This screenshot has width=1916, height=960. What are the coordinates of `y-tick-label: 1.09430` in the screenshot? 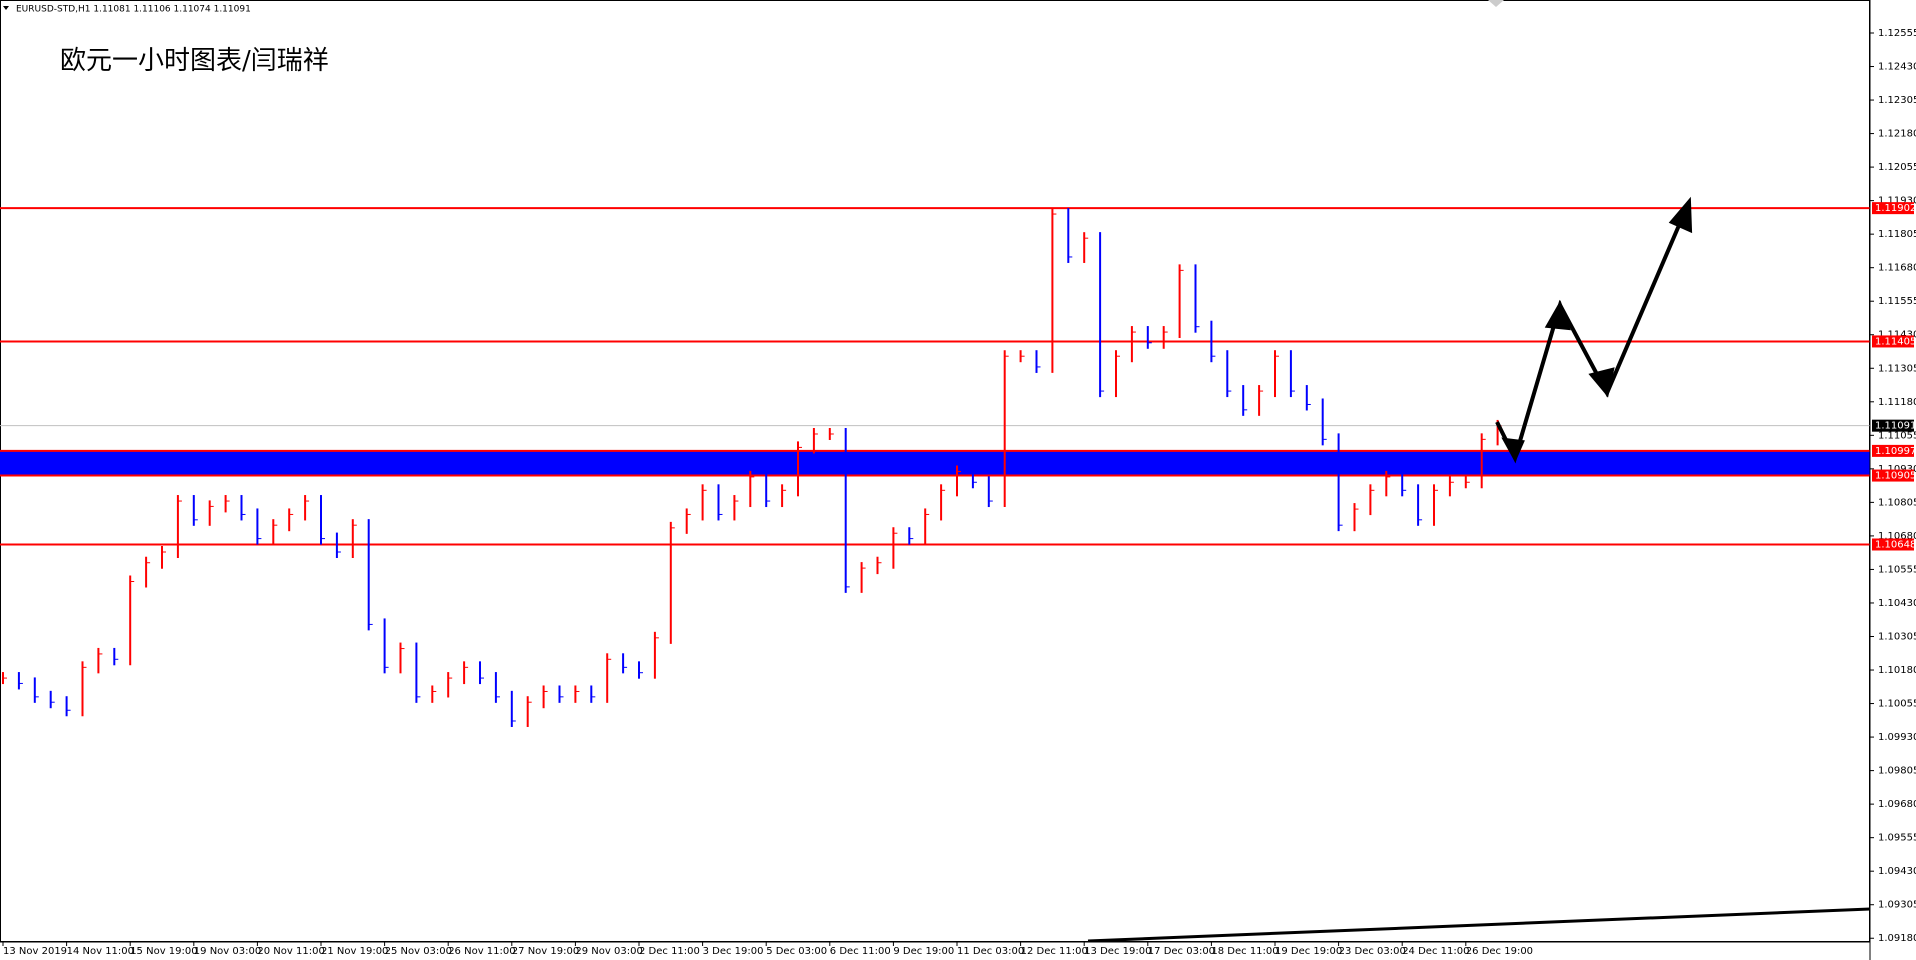 It's located at (1897, 871).